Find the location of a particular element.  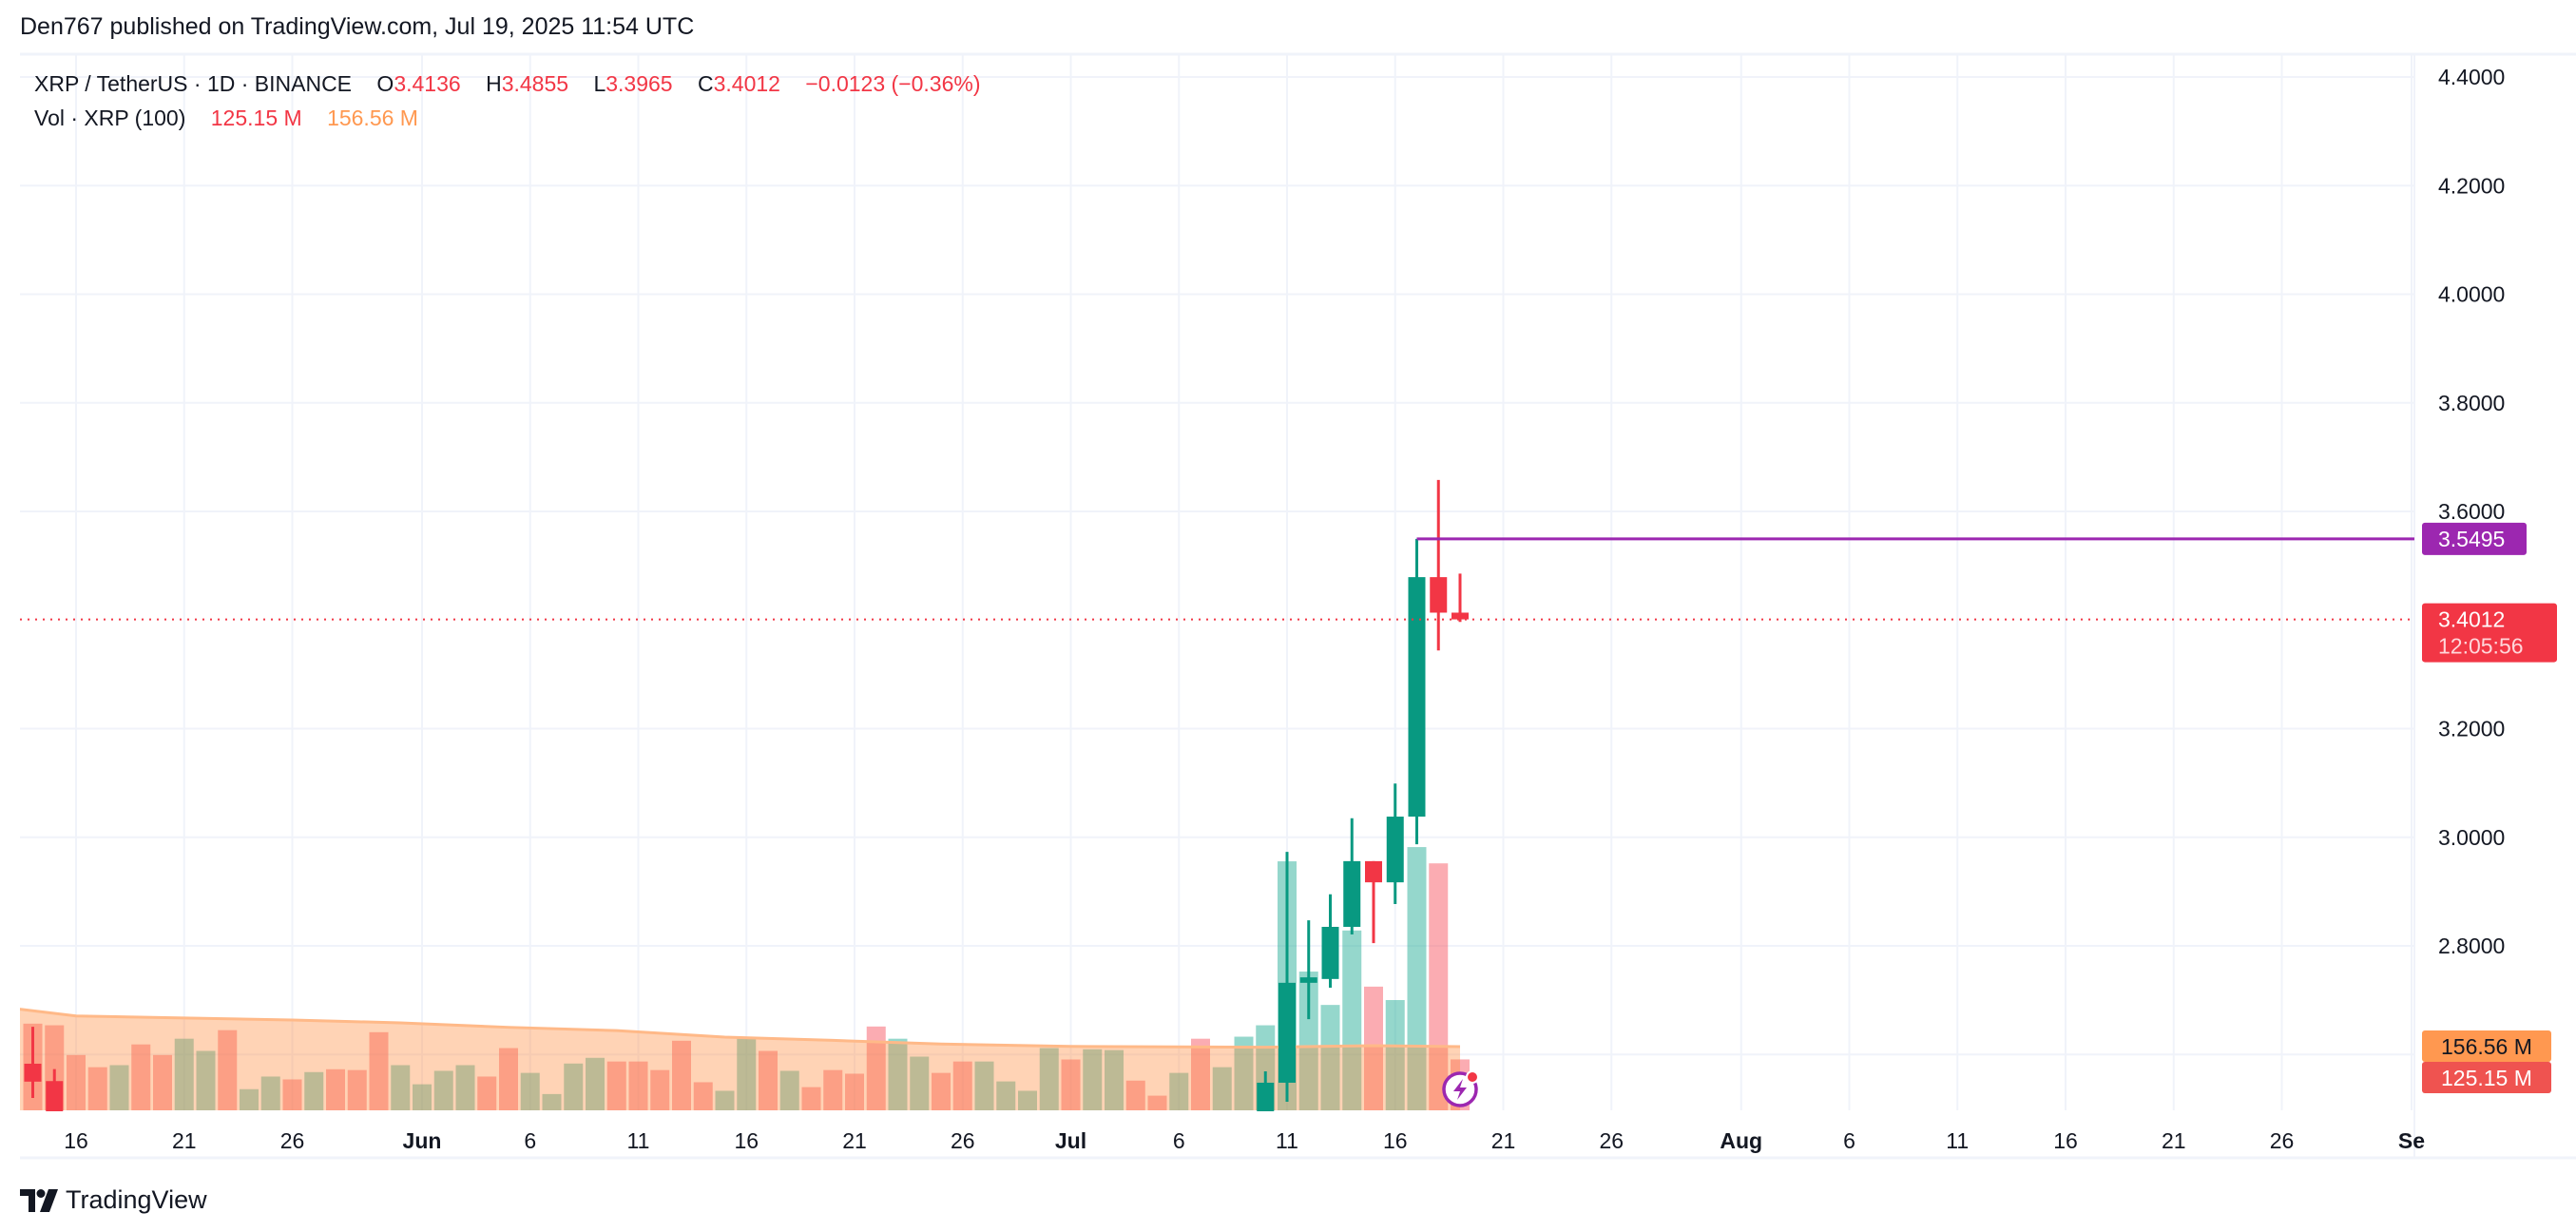

high-price-badge-label: 3.5495 is located at coordinates (2472, 539).